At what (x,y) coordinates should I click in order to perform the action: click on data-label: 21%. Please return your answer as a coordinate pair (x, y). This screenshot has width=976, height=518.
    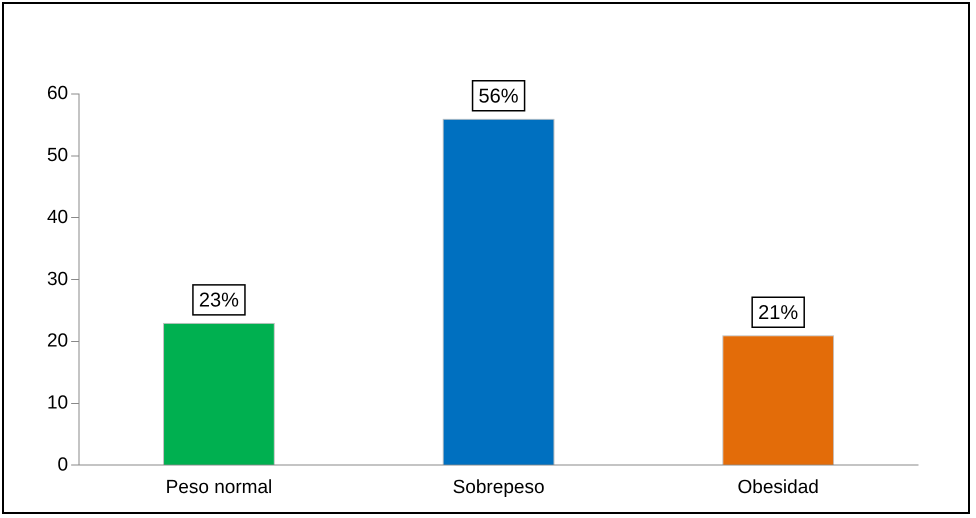
    Looking at the image, I should click on (778, 313).